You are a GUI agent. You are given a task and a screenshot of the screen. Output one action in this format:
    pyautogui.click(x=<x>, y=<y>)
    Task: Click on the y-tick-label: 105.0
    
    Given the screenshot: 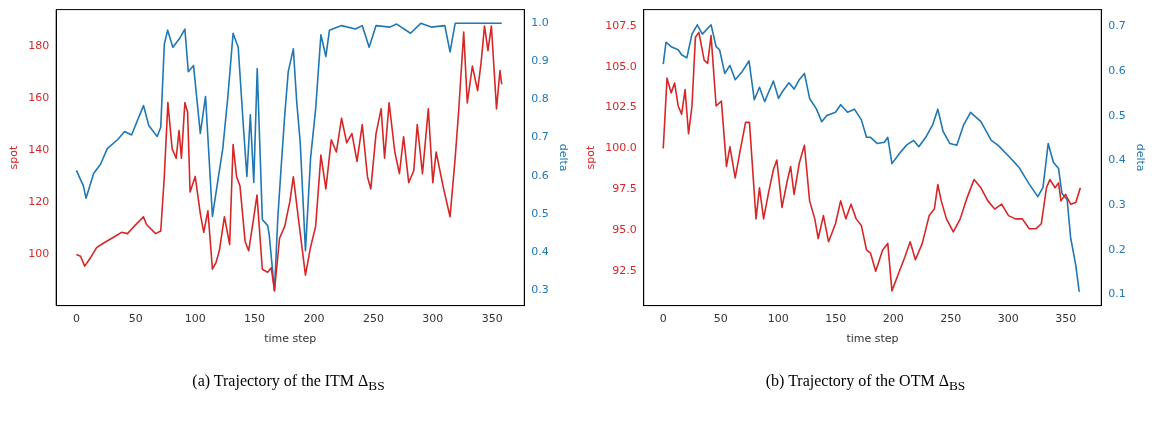 What is the action you would take?
    pyautogui.click(x=621, y=66)
    